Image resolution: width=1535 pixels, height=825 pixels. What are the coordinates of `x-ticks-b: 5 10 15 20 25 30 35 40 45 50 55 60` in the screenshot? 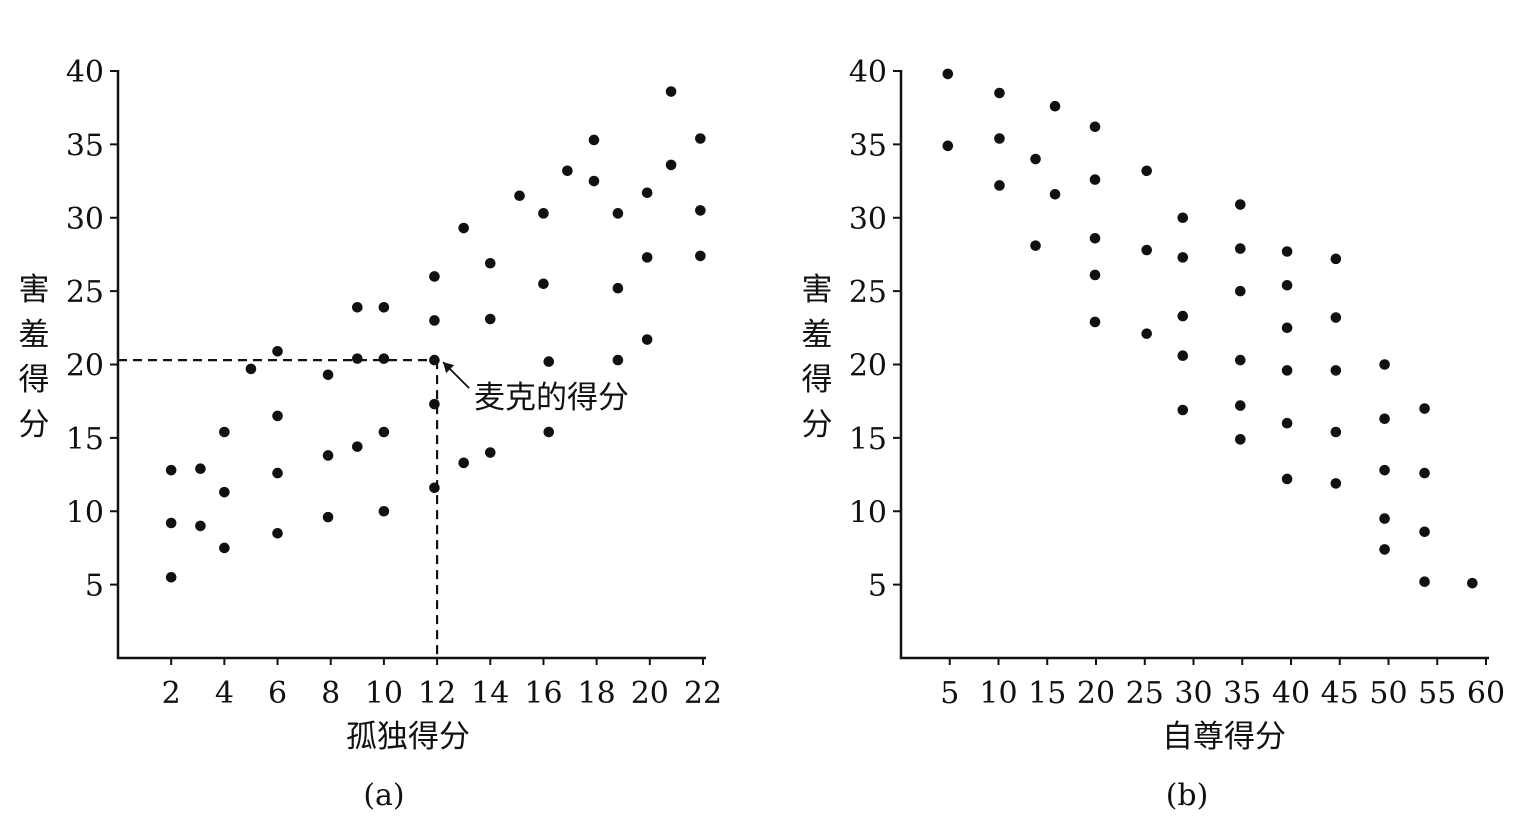 It's located at (1222, 684).